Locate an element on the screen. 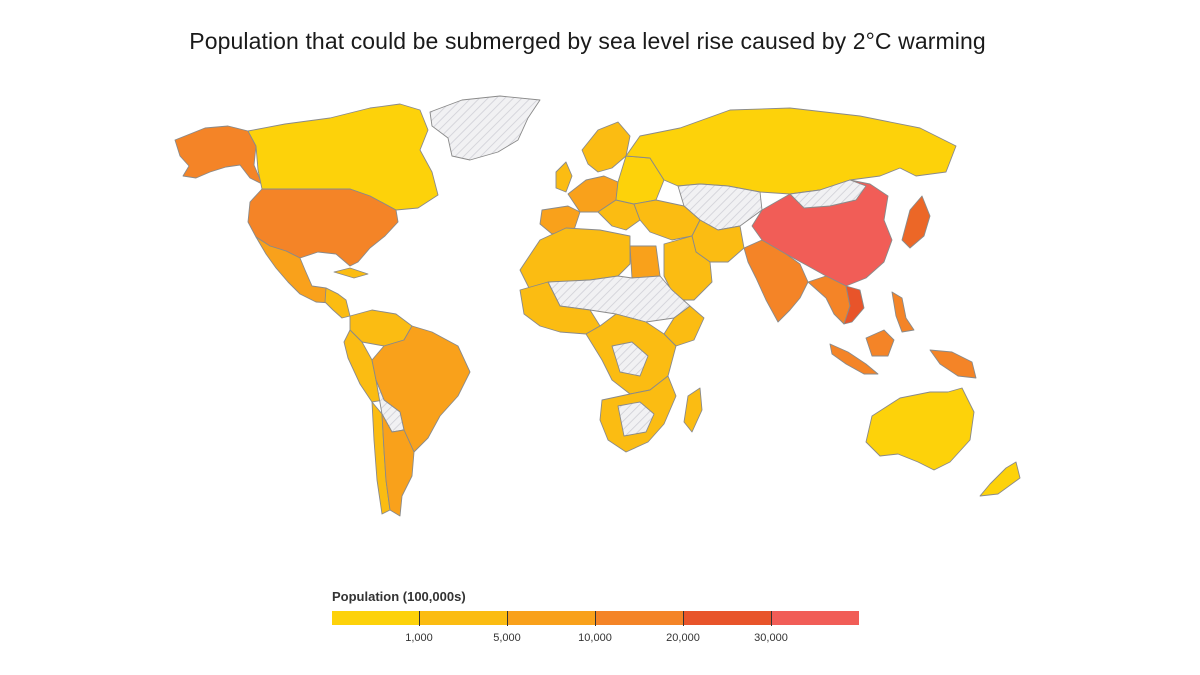 The width and height of the screenshot is (1200, 675). country-japan is located at coordinates (916, 222).